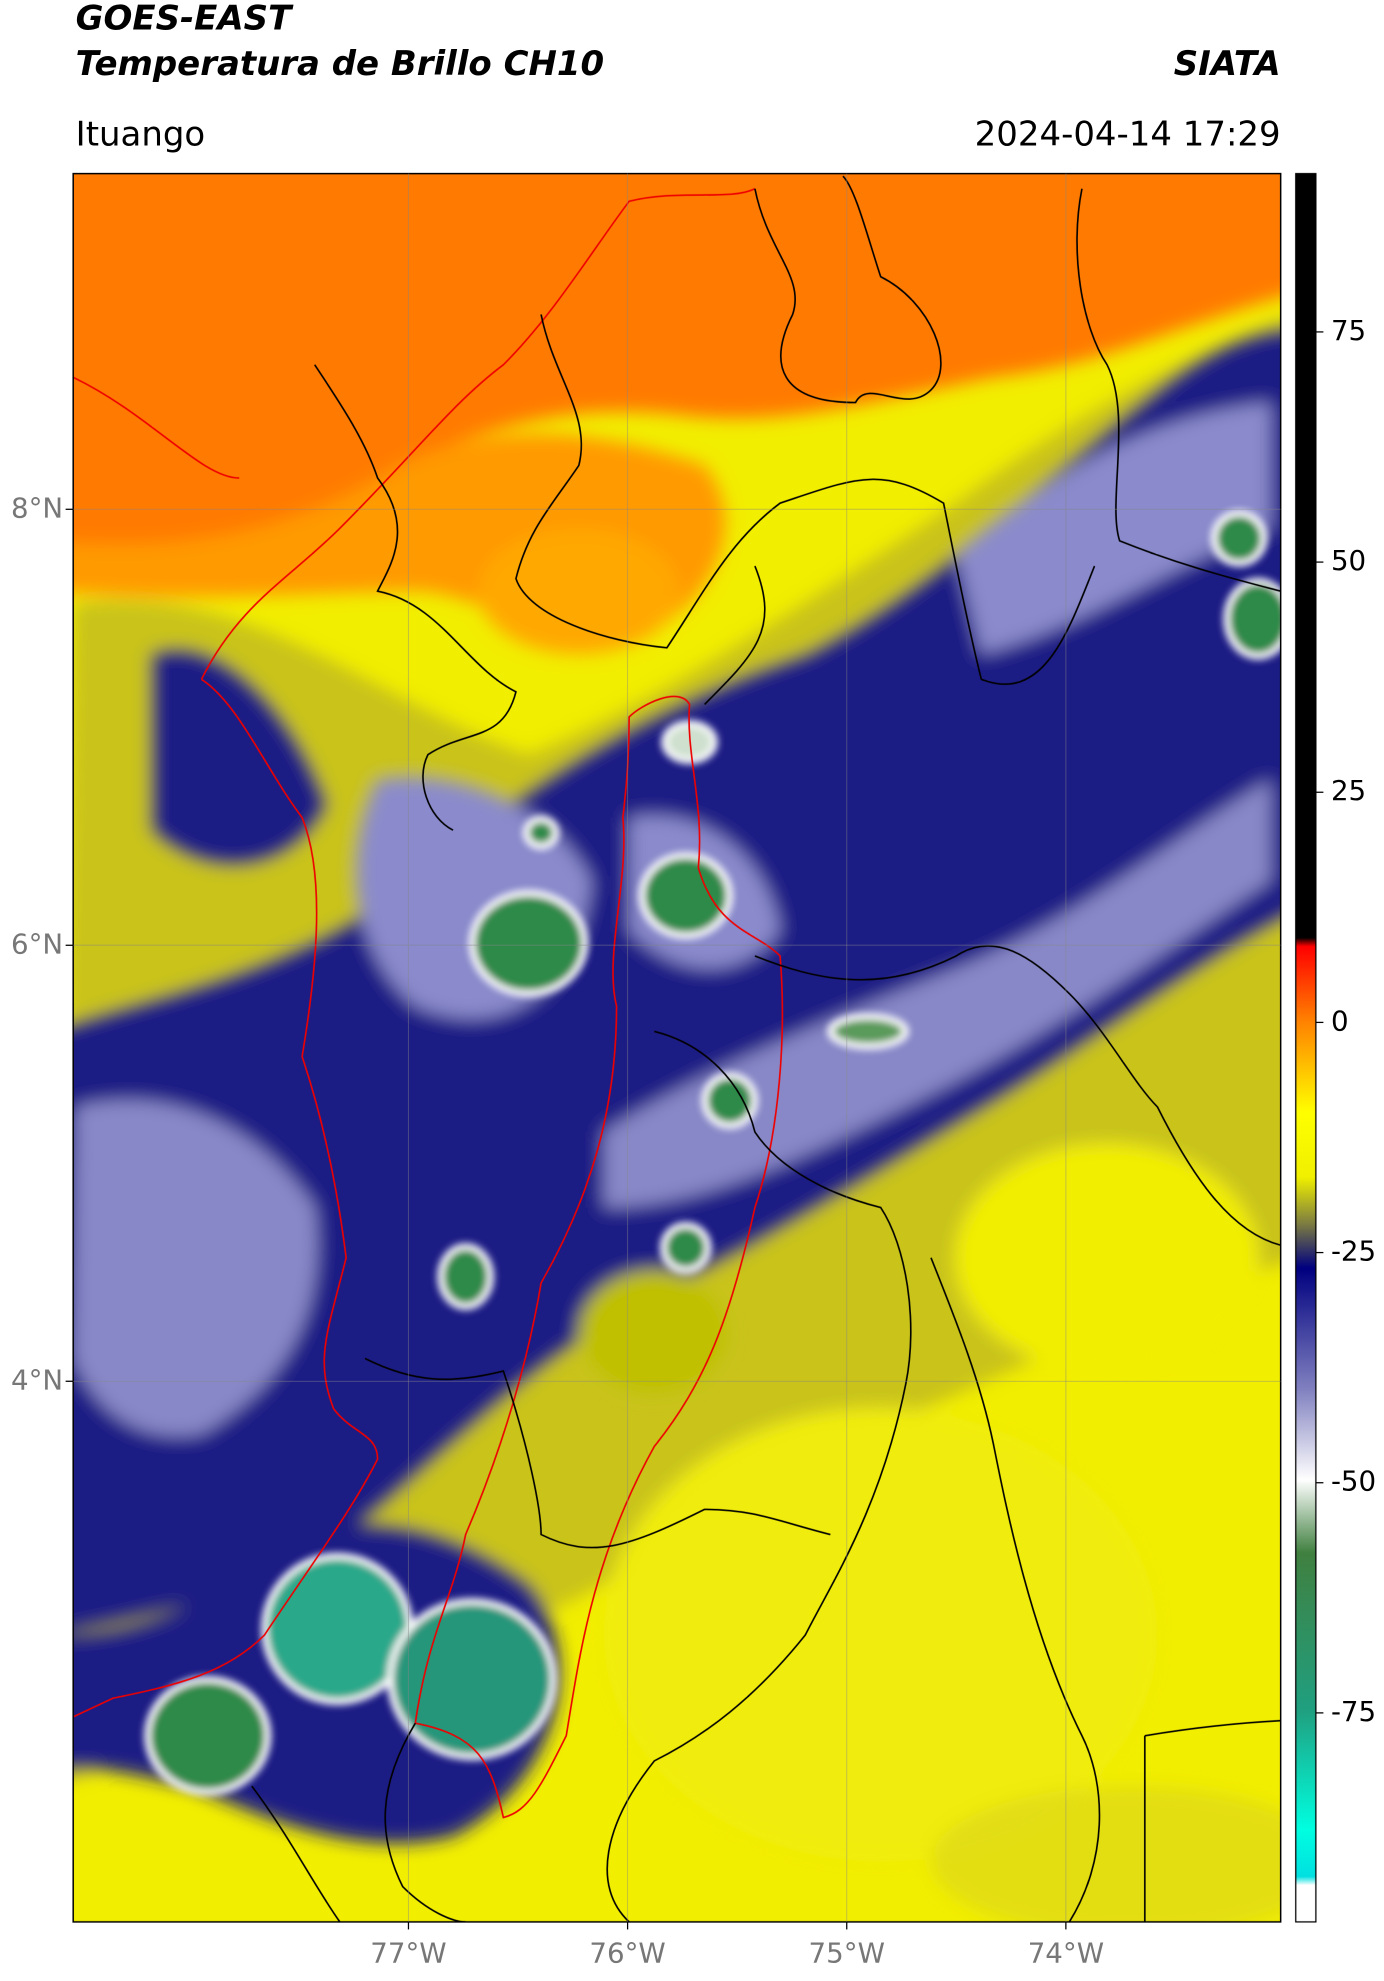  I want to click on lon-tick-label: 77°W, so click(408, 1953).